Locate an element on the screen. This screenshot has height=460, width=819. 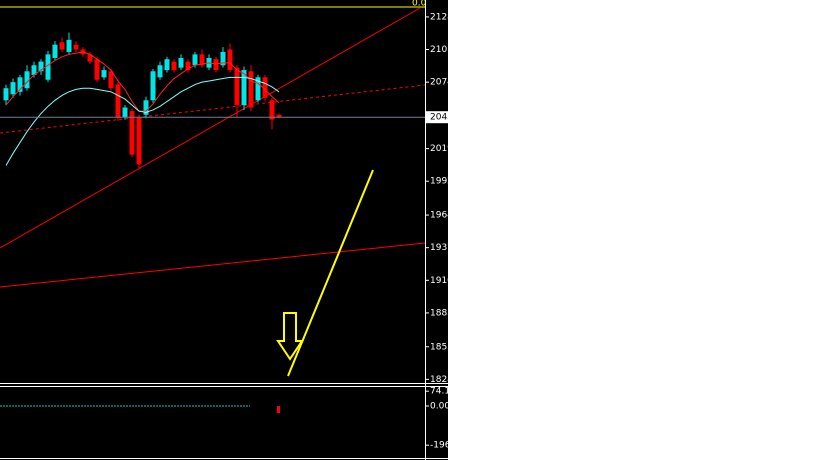
annotation-arrow is located at coordinates (290, 336).